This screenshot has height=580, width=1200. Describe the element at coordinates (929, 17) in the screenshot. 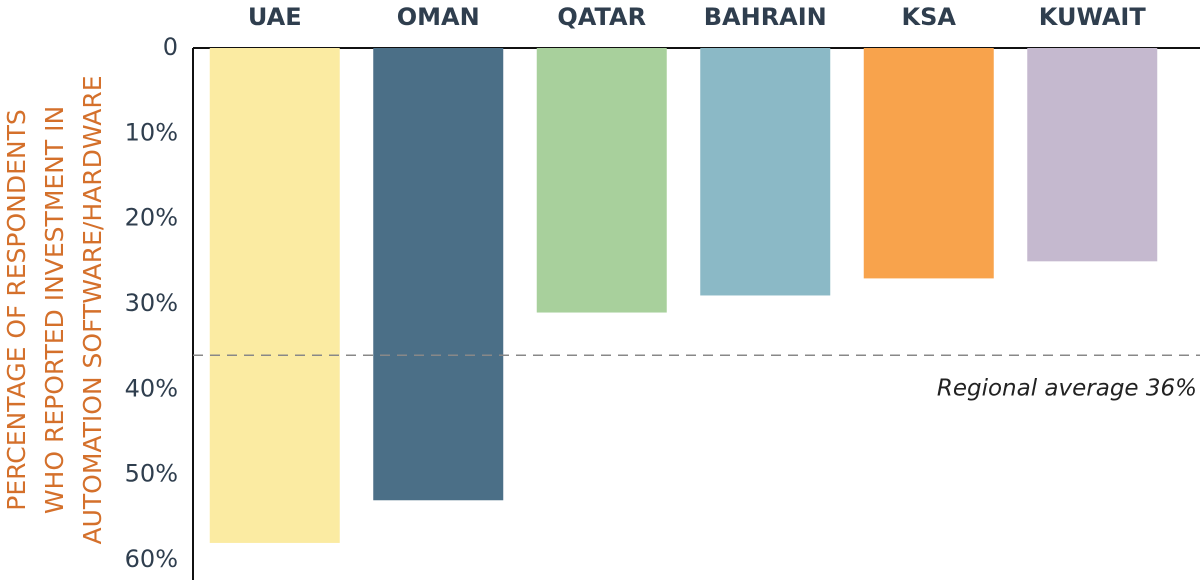

I see `x-tick-label: KSA` at that location.